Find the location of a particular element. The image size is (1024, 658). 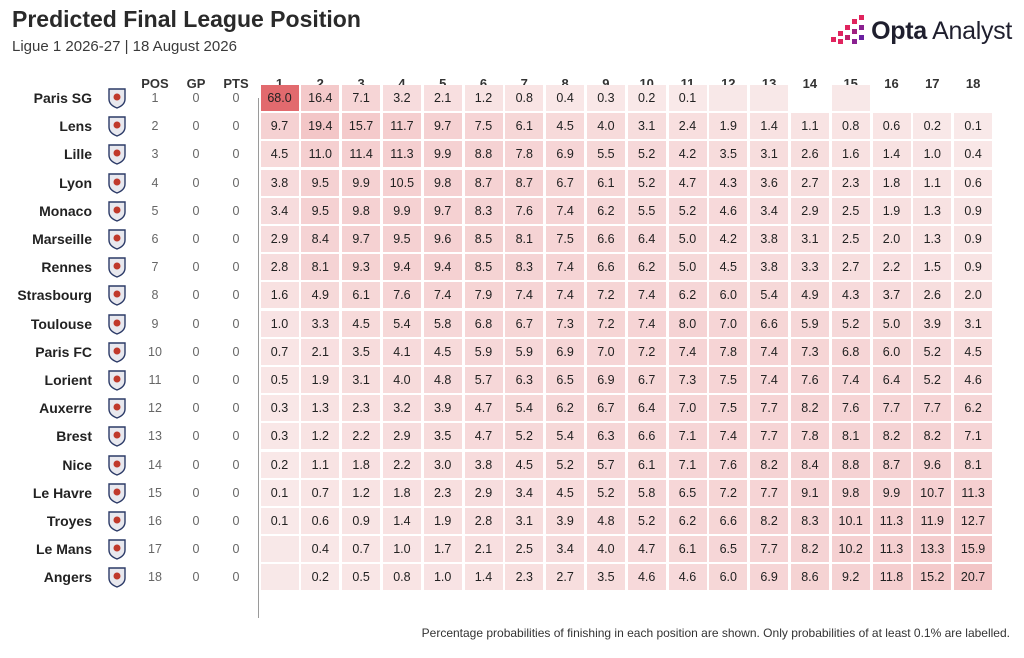

heatmap-cell: 2.7 is located at coordinates (850, 267).